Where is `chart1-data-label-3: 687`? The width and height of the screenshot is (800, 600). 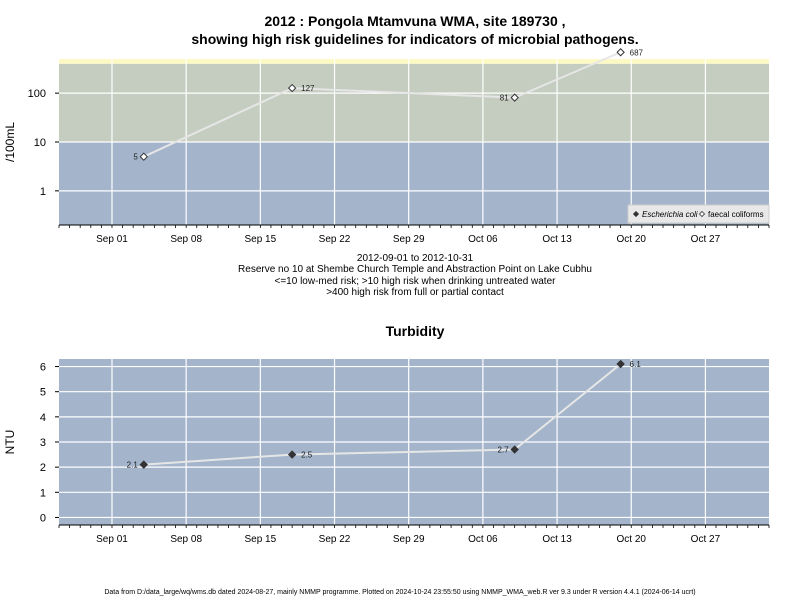 chart1-data-label-3: 687 is located at coordinates (637, 52).